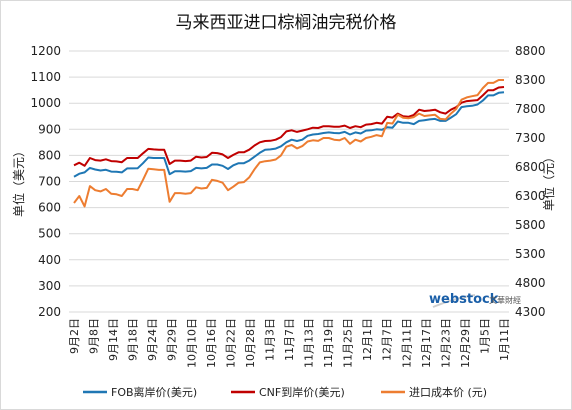 This screenshot has height=410, width=572. Describe the element at coordinates (530, 109) in the screenshot. I see `right-axis-tick-label: 7800` at that location.